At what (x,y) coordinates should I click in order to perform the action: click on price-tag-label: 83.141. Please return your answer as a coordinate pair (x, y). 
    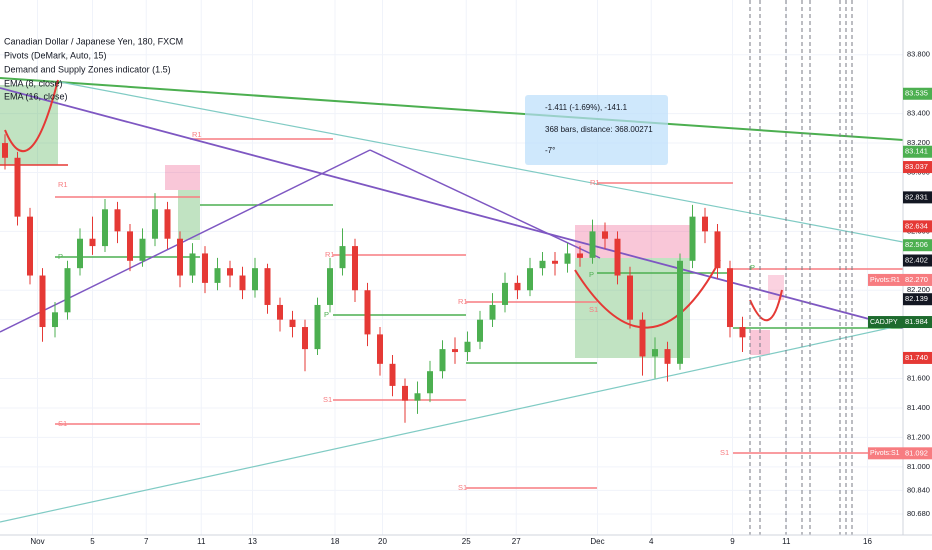
    Looking at the image, I should click on (916, 151).